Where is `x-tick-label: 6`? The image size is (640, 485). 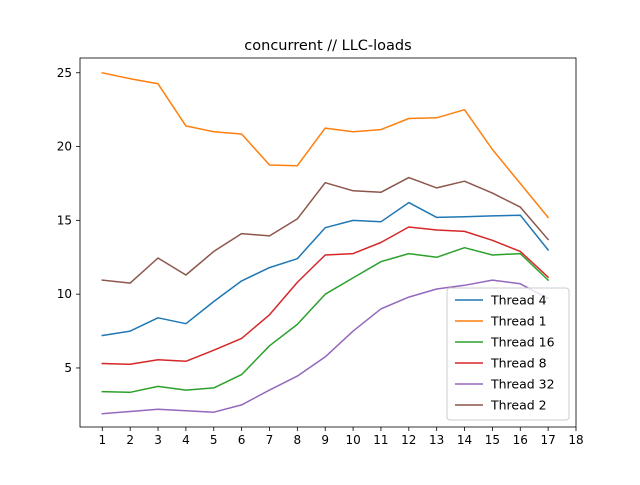
x-tick-label: 6 is located at coordinates (242, 440).